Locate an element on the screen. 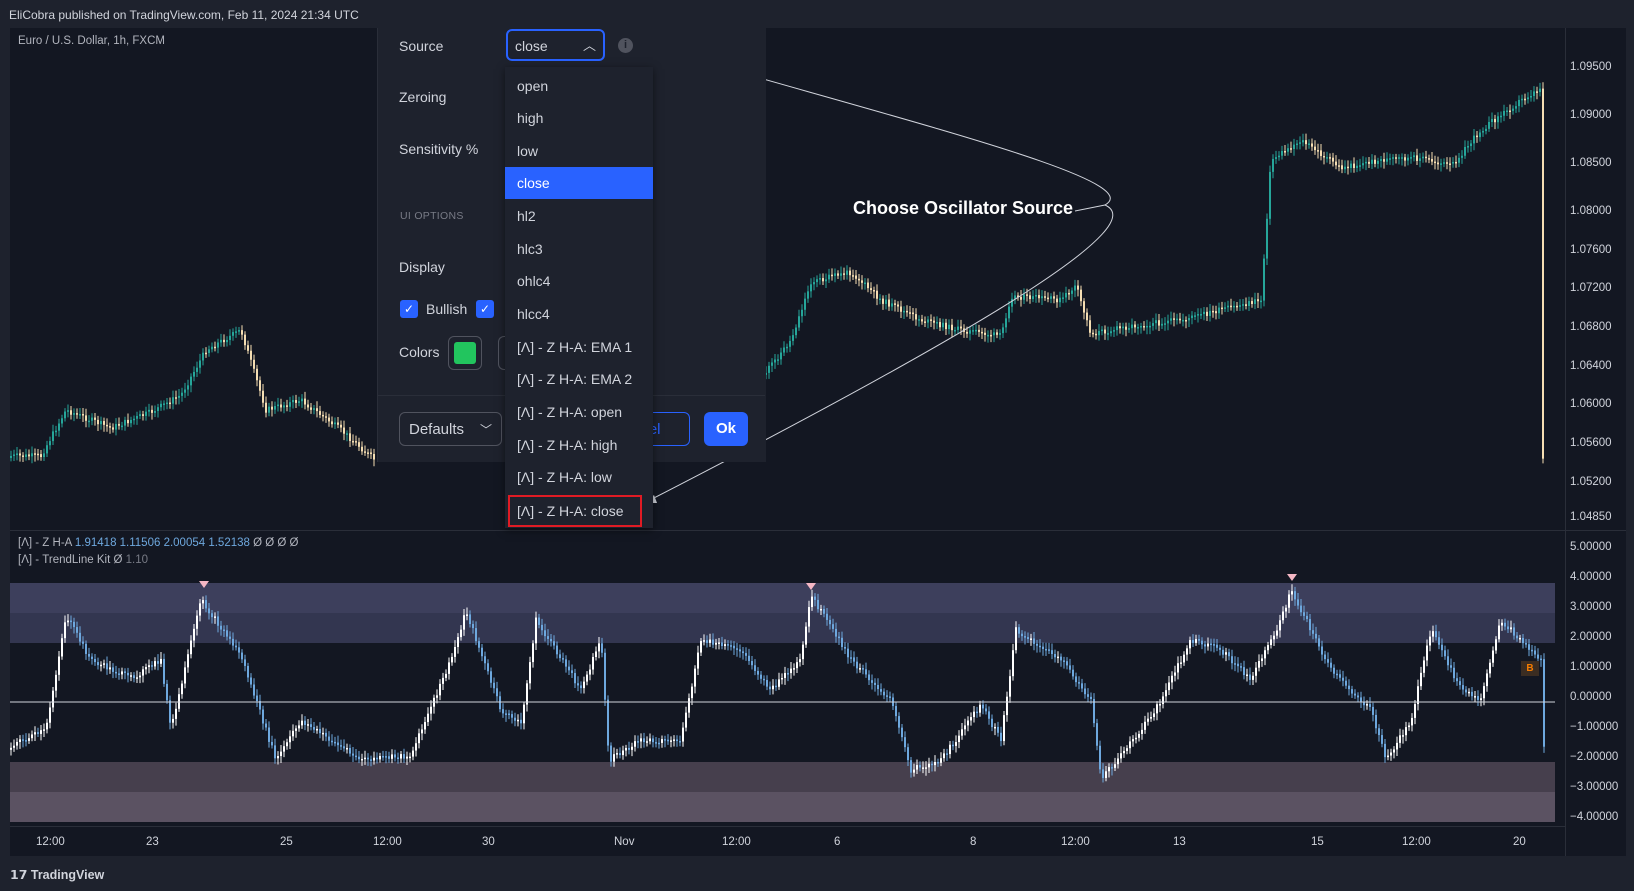  bullish-checkbox: ✓ is located at coordinates (409, 309).